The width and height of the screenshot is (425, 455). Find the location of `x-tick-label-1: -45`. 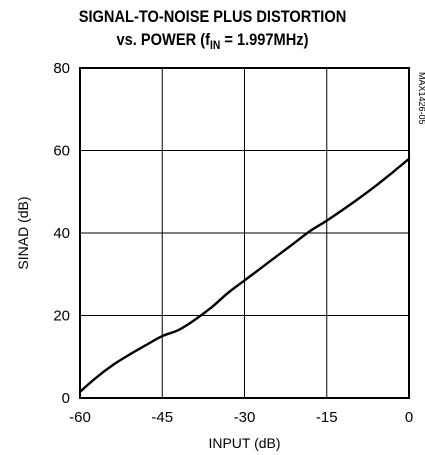

x-tick-label-1: -45 is located at coordinates (162, 417).